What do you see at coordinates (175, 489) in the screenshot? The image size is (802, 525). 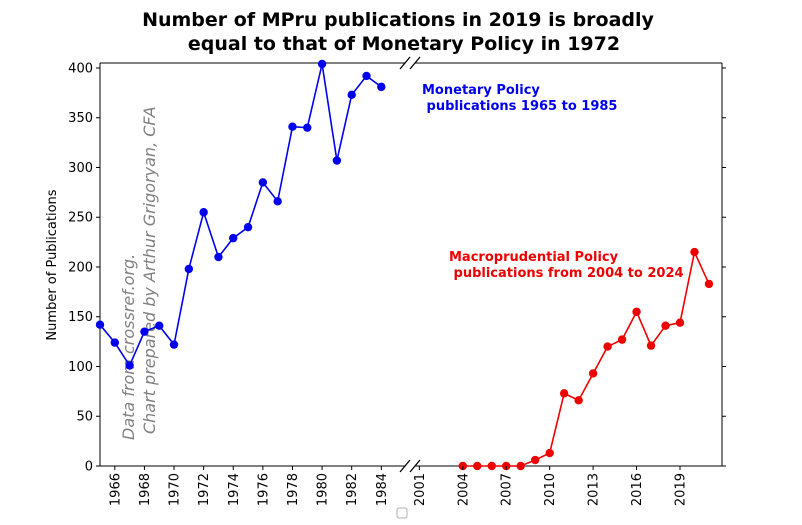 I see `x-tick-label: 1970` at bounding box center [175, 489].